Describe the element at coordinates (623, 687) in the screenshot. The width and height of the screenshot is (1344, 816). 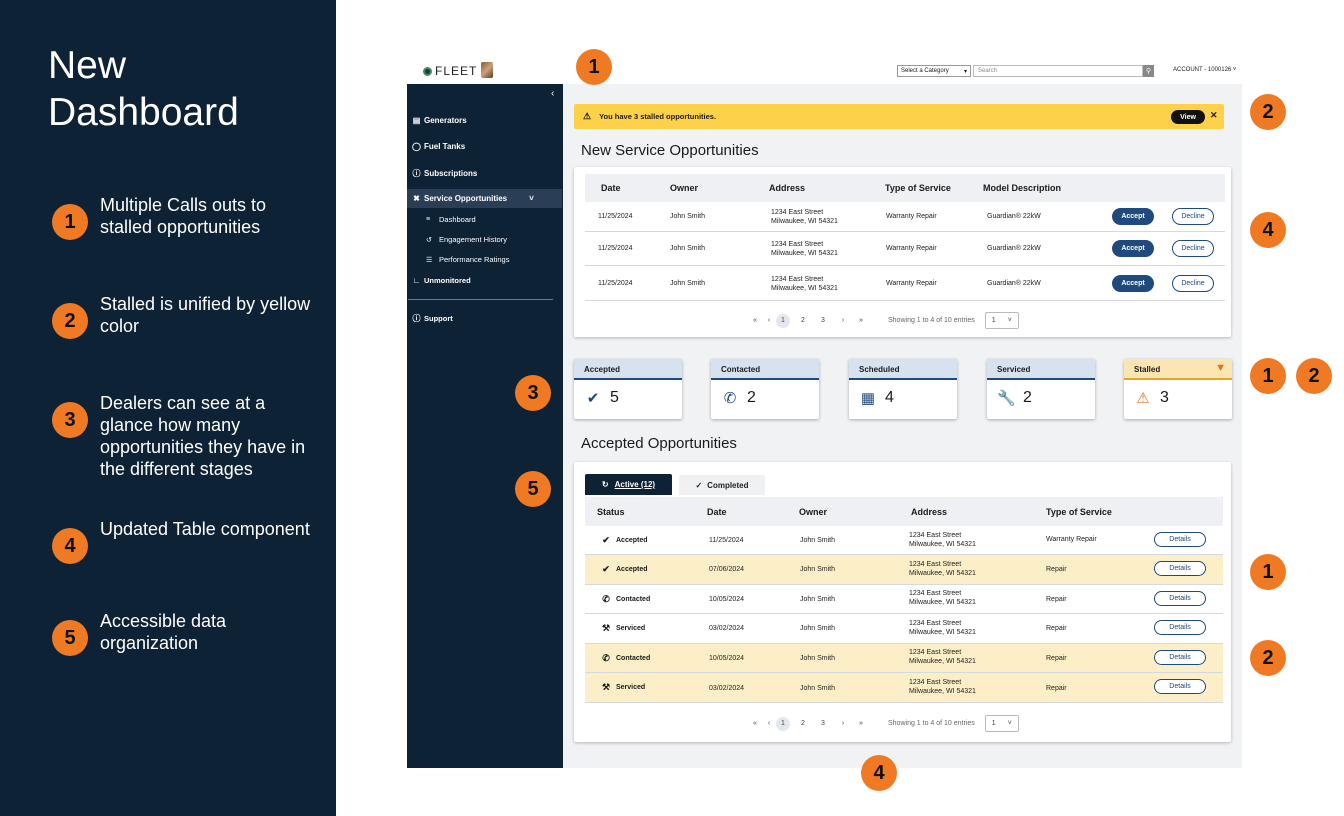
I see `status-cell: ⚒ Serviced` at that location.